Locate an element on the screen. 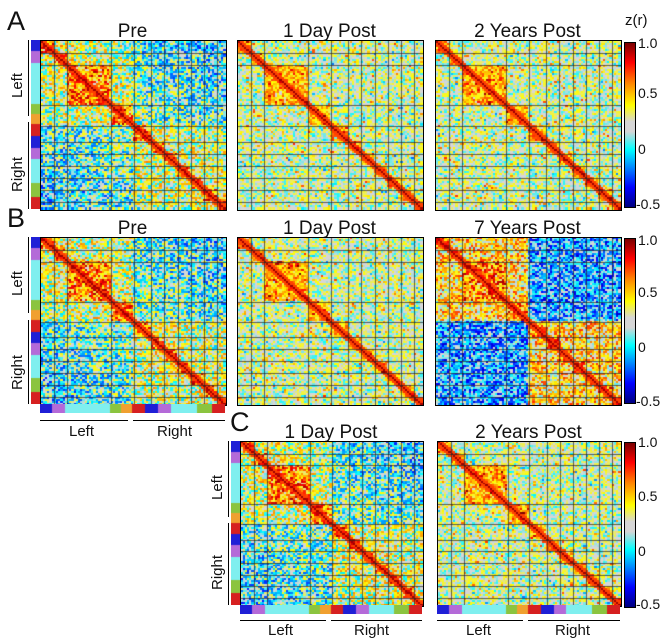  panel-letter-b: B is located at coordinates (16, 218).